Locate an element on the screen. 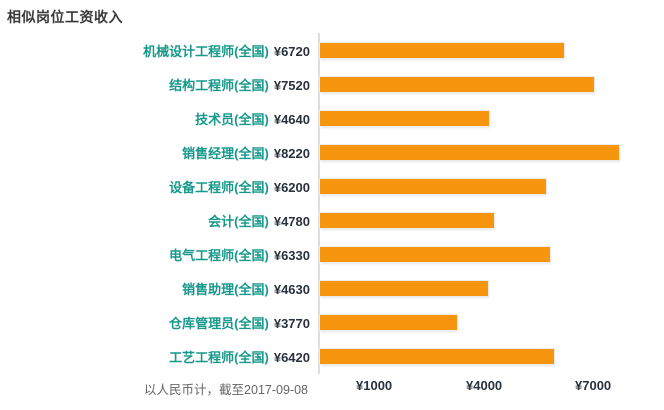 The width and height of the screenshot is (664, 410). row-label: 机械设计工程师(全国) ¥6720 is located at coordinates (155, 50).